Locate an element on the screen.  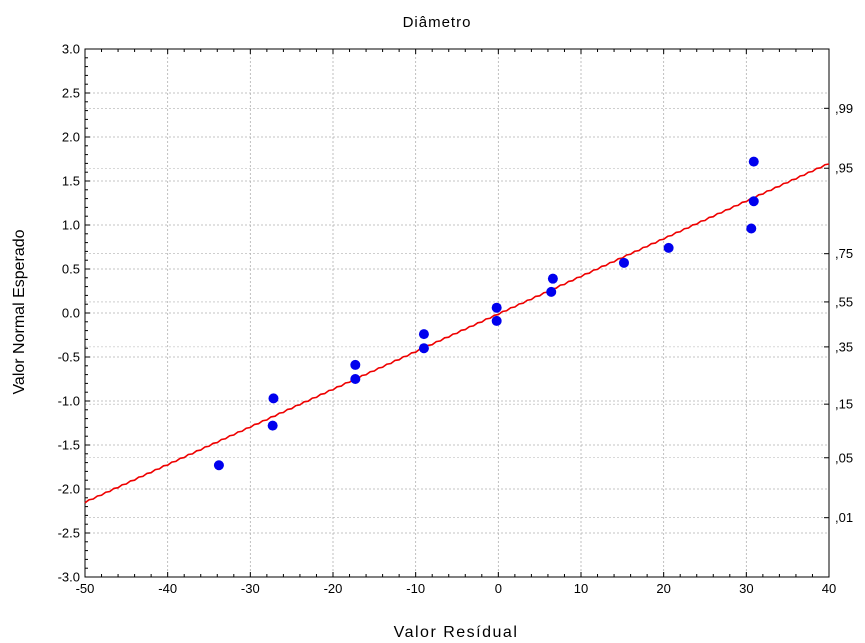
y-tick-label: -2.5 is located at coordinates (69, 533).